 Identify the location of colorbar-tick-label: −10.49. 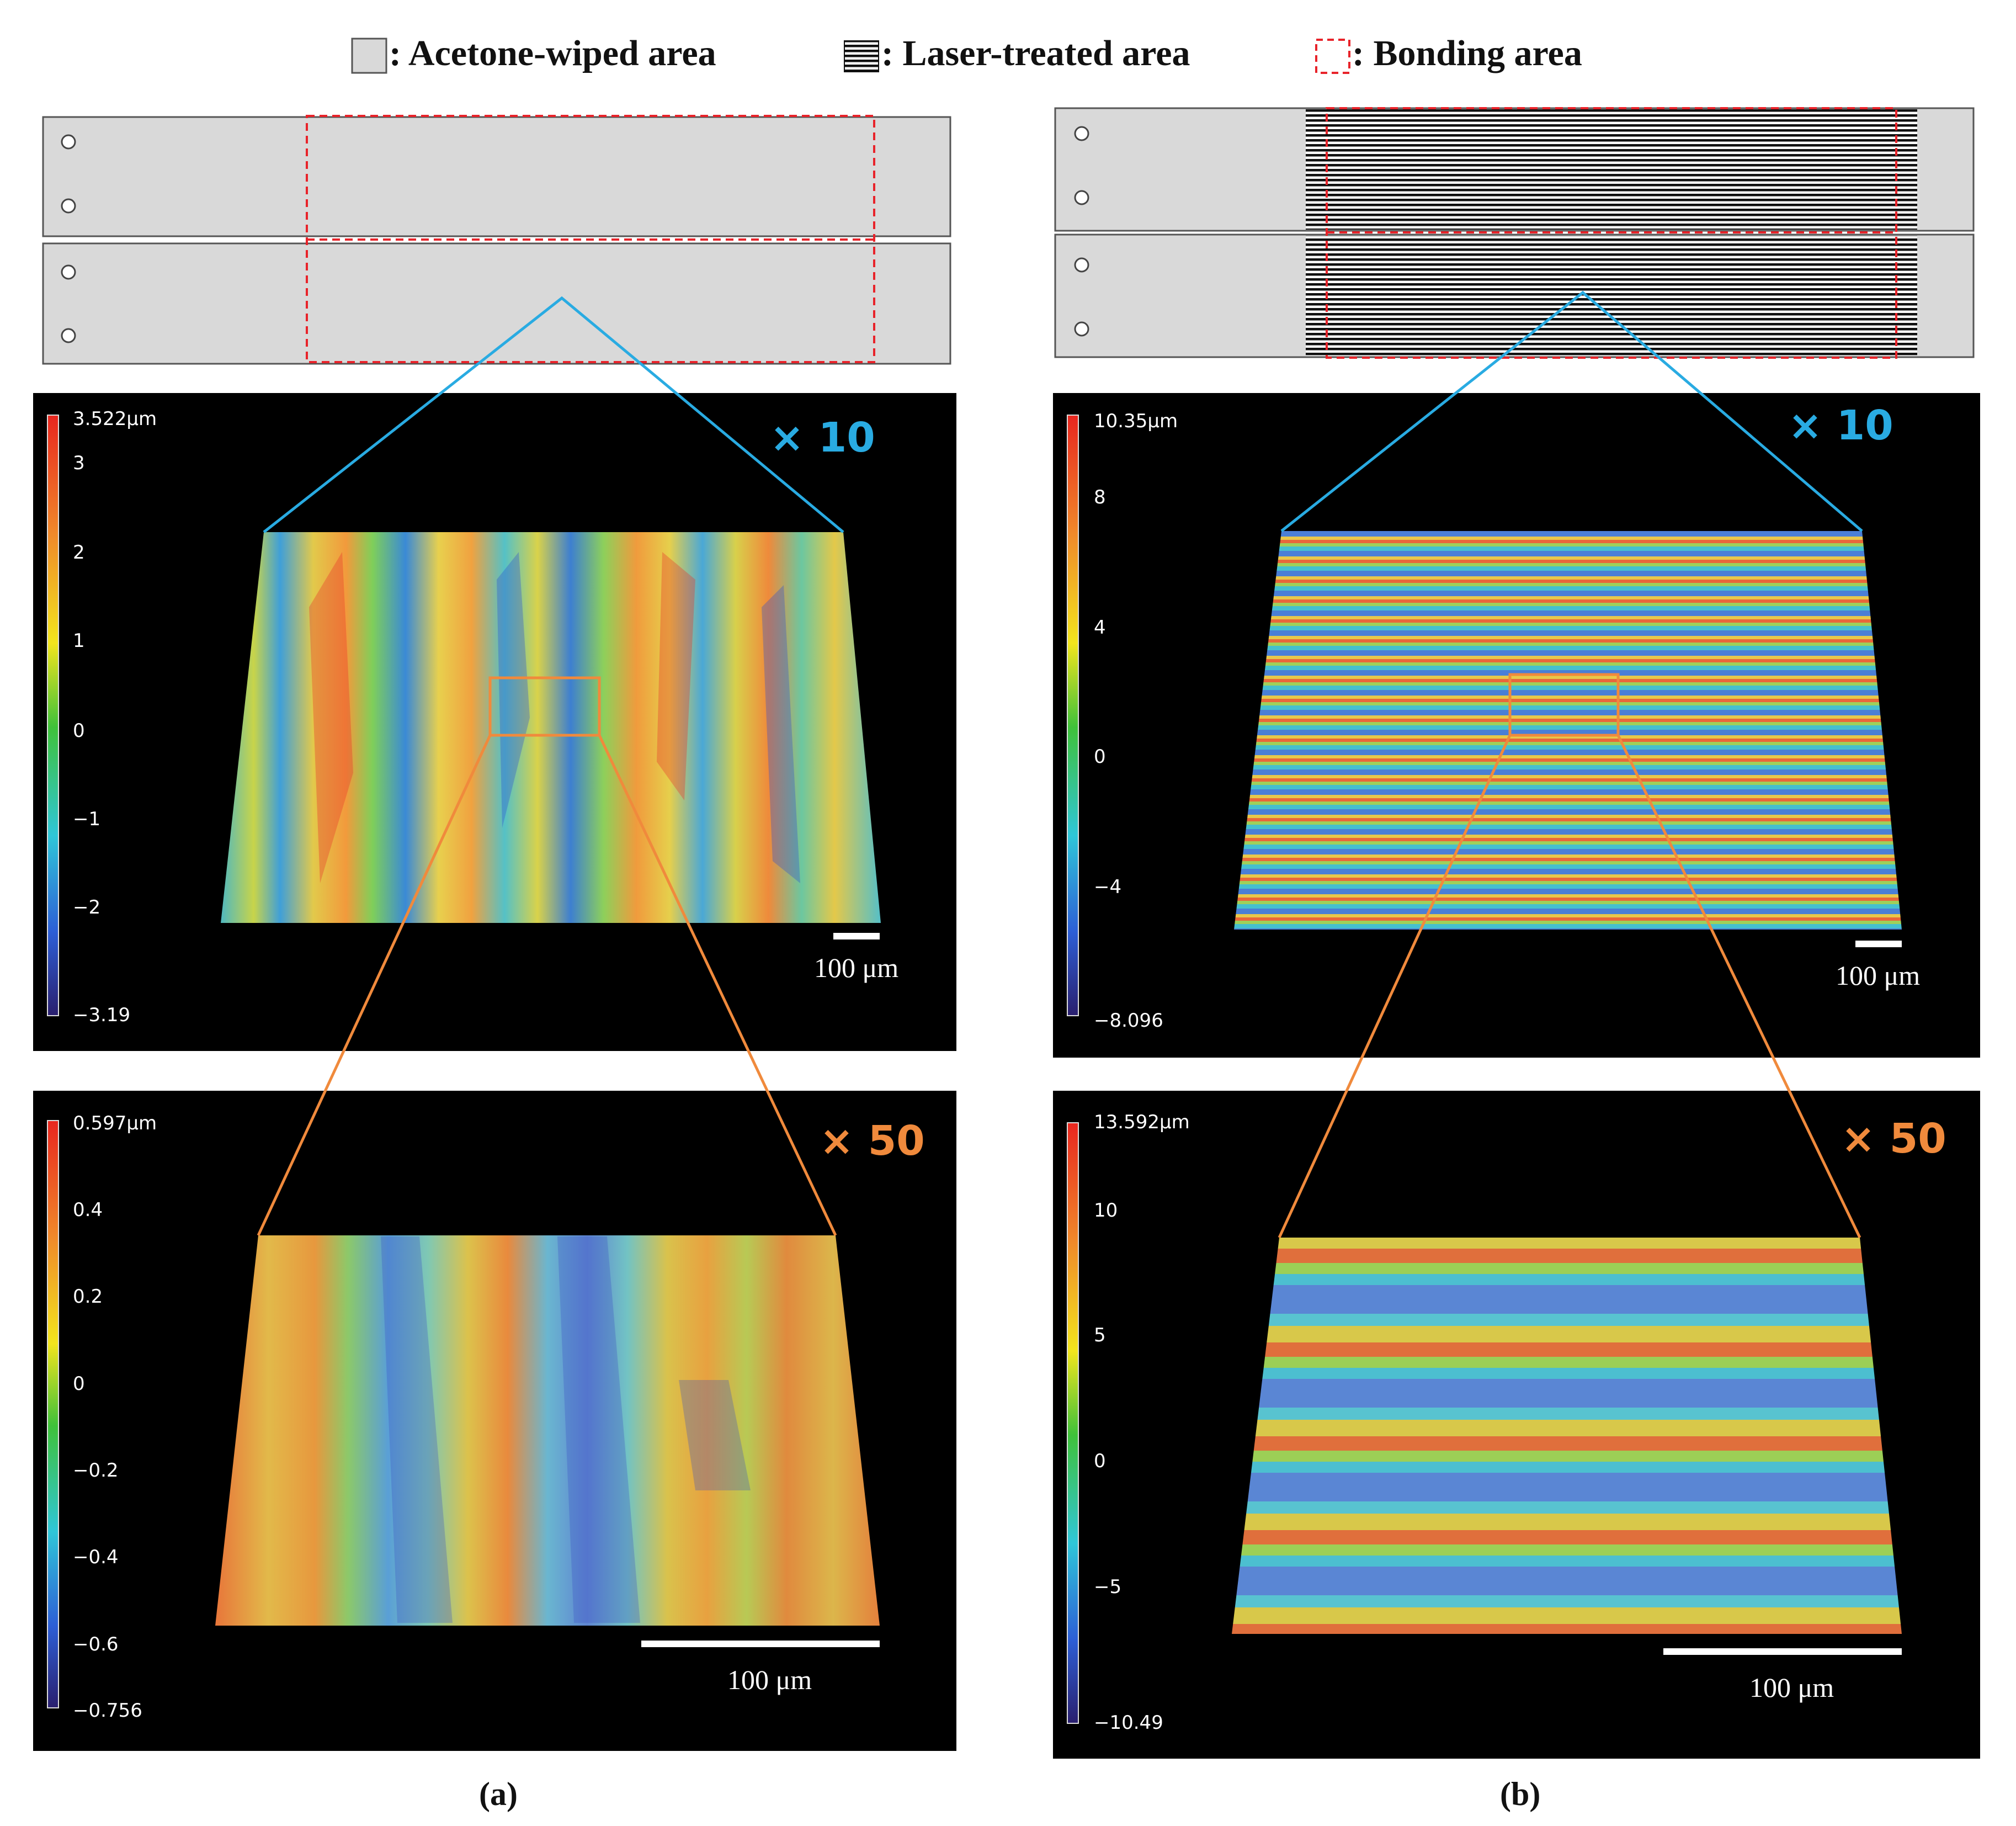
(1128, 1723).